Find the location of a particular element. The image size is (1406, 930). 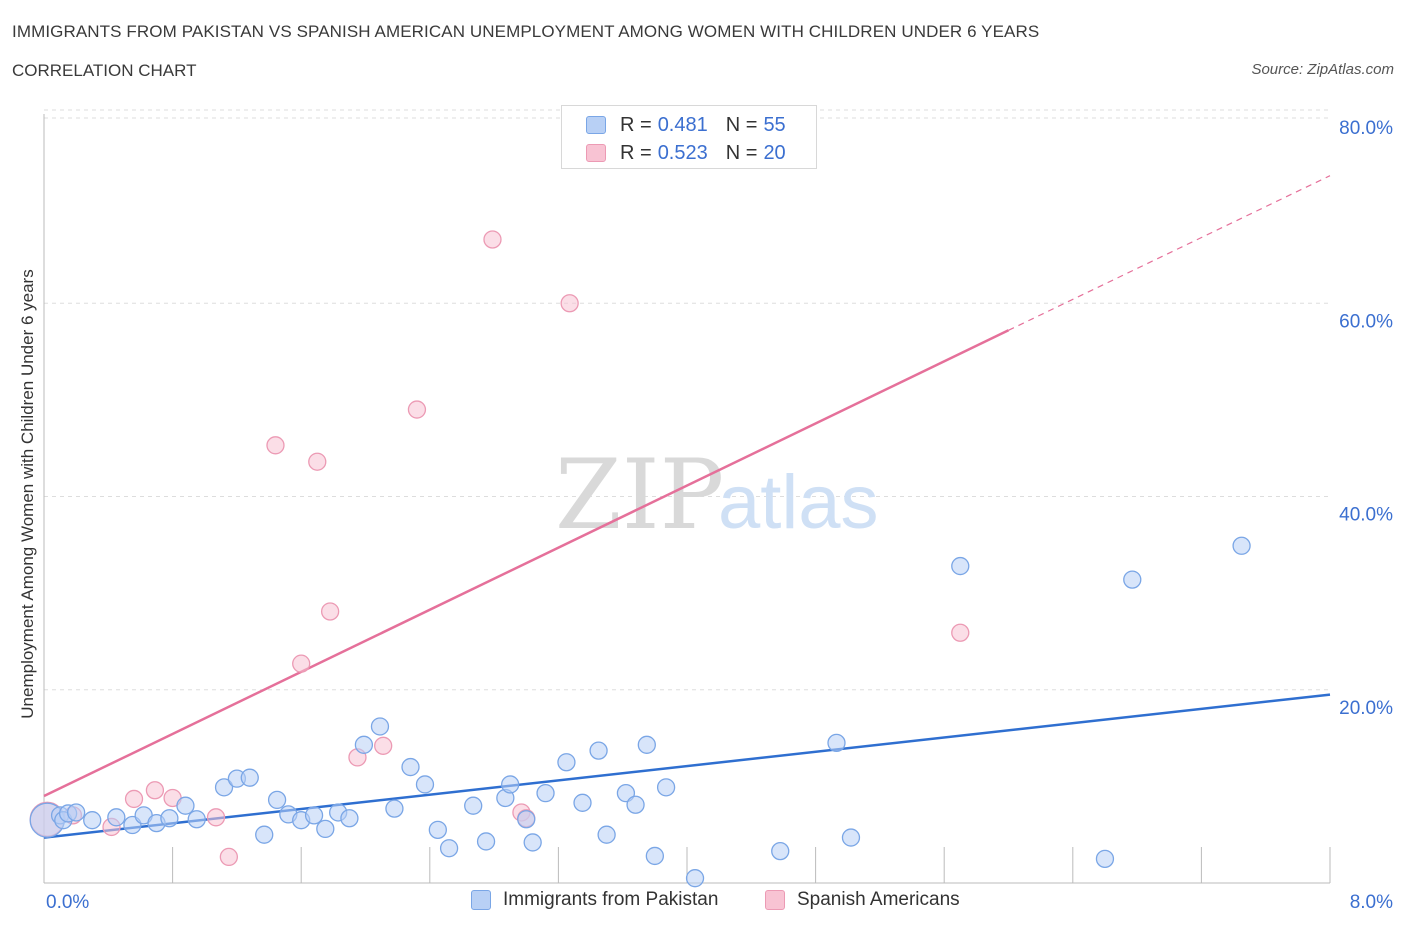

watermark-zip: ZIP is located at coordinates (639, 495).